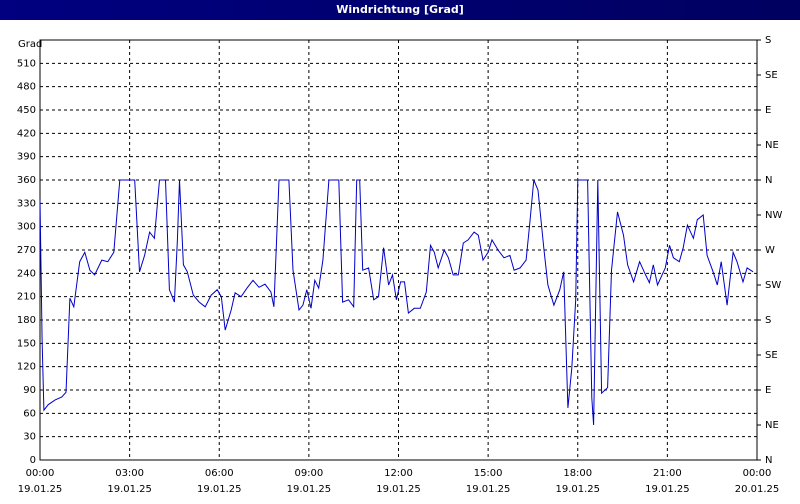 The image size is (800, 504). I want to click on y-tick-label: 510, so click(26, 63).